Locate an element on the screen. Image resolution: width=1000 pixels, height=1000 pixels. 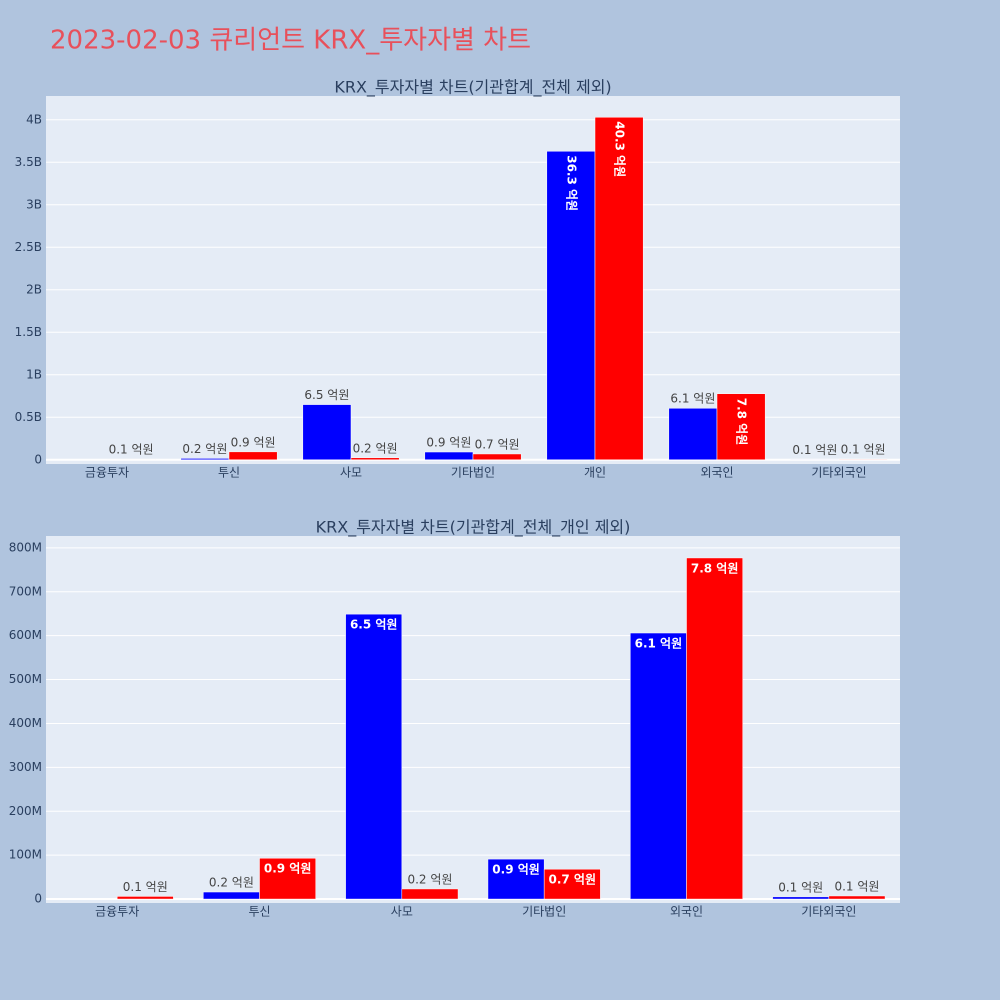
y-tick-label: 200M is located at coordinates (25, 811).